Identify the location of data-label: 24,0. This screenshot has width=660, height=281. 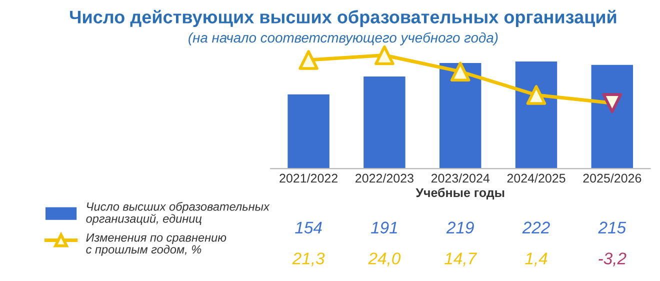
(384, 259).